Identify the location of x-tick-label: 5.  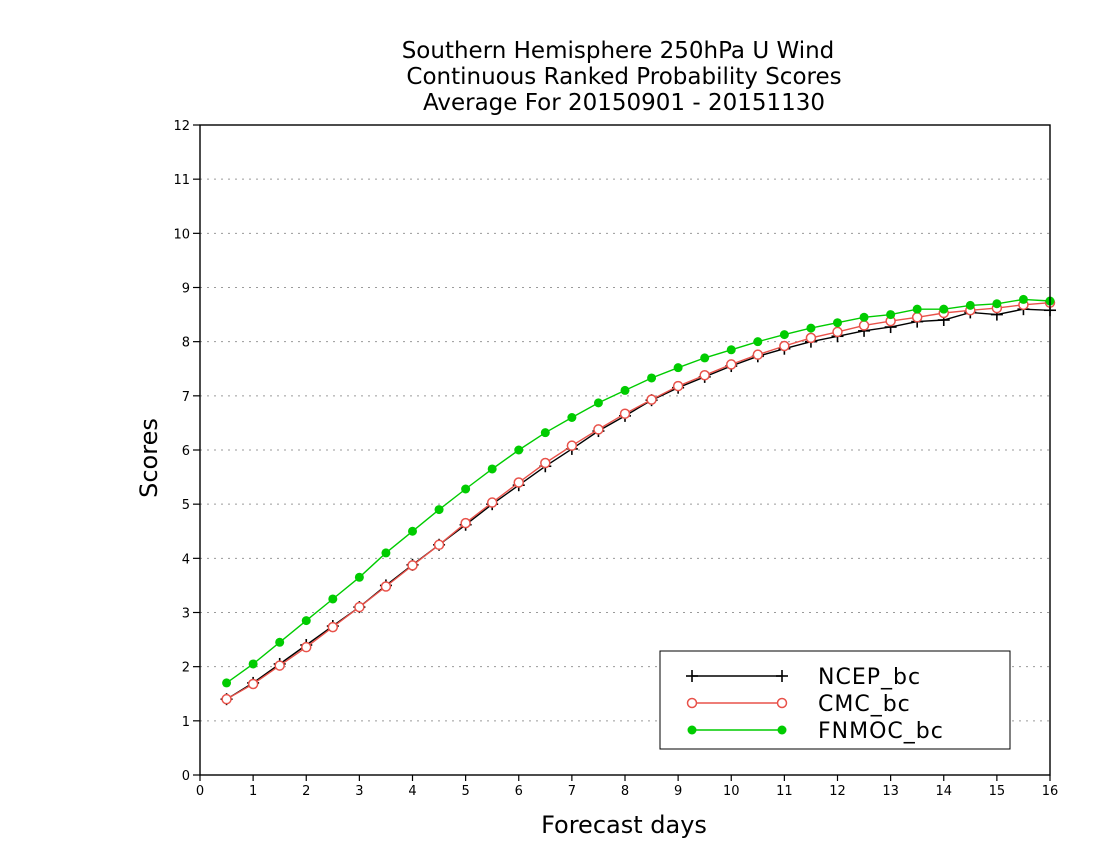
(465, 791).